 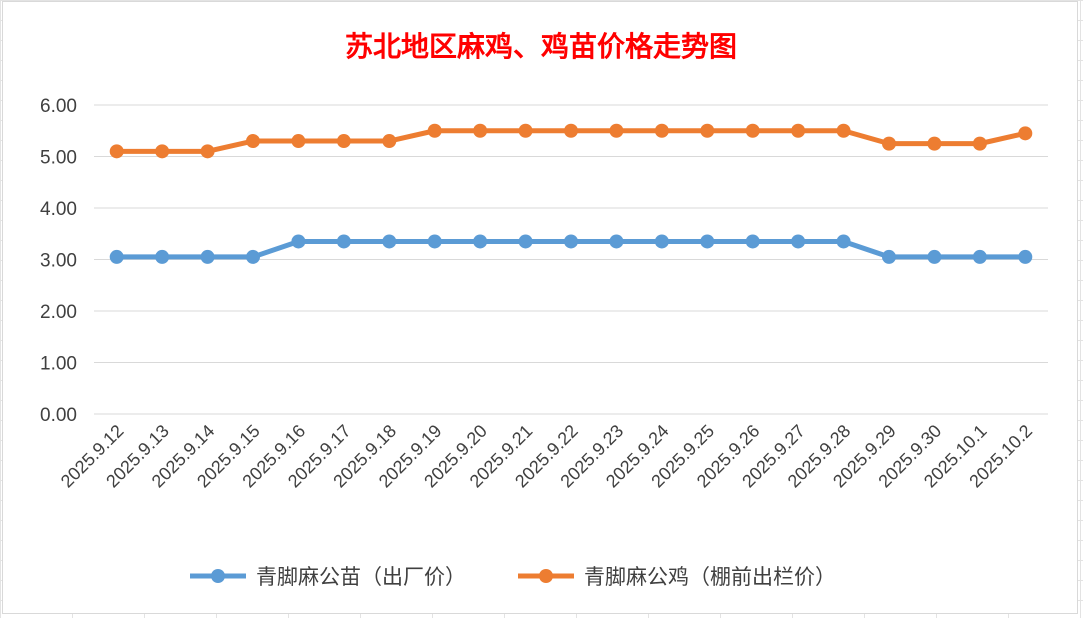 What do you see at coordinates (58, 312) in the screenshot?
I see `y-tick-label: 2.00` at bounding box center [58, 312].